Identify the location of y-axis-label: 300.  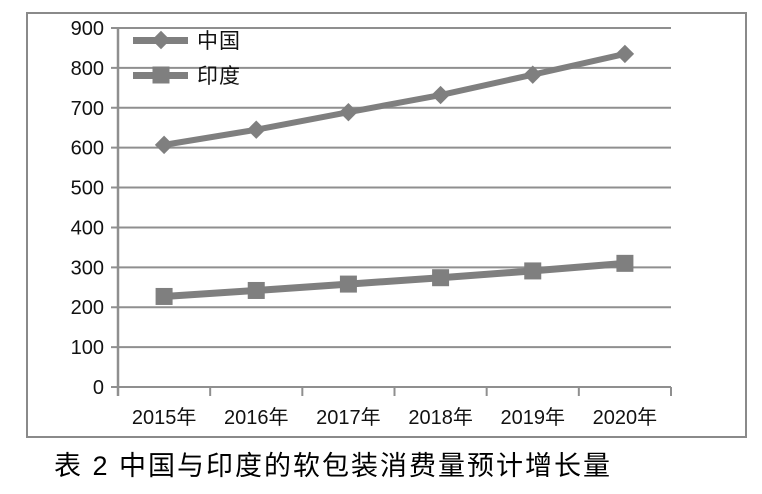
(87, 268).